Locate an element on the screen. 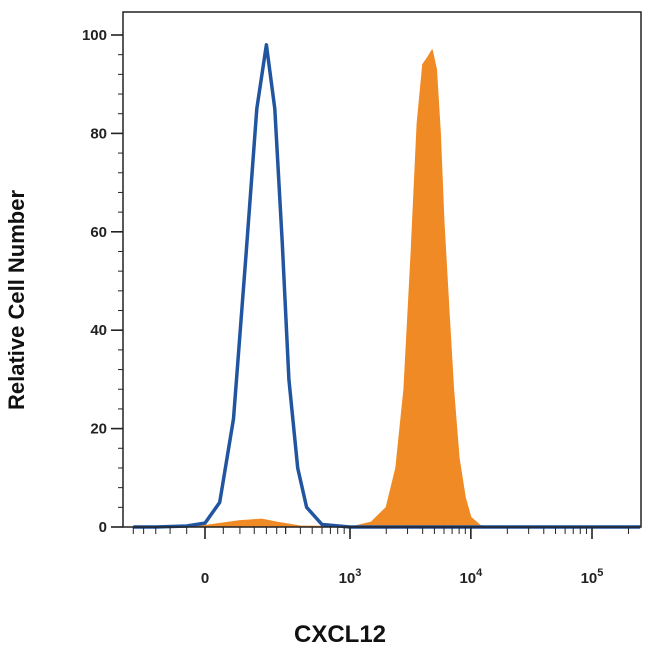  x-axis: 0 10³ 10⁴ 10⁵ is located at coordinates (380, 557).